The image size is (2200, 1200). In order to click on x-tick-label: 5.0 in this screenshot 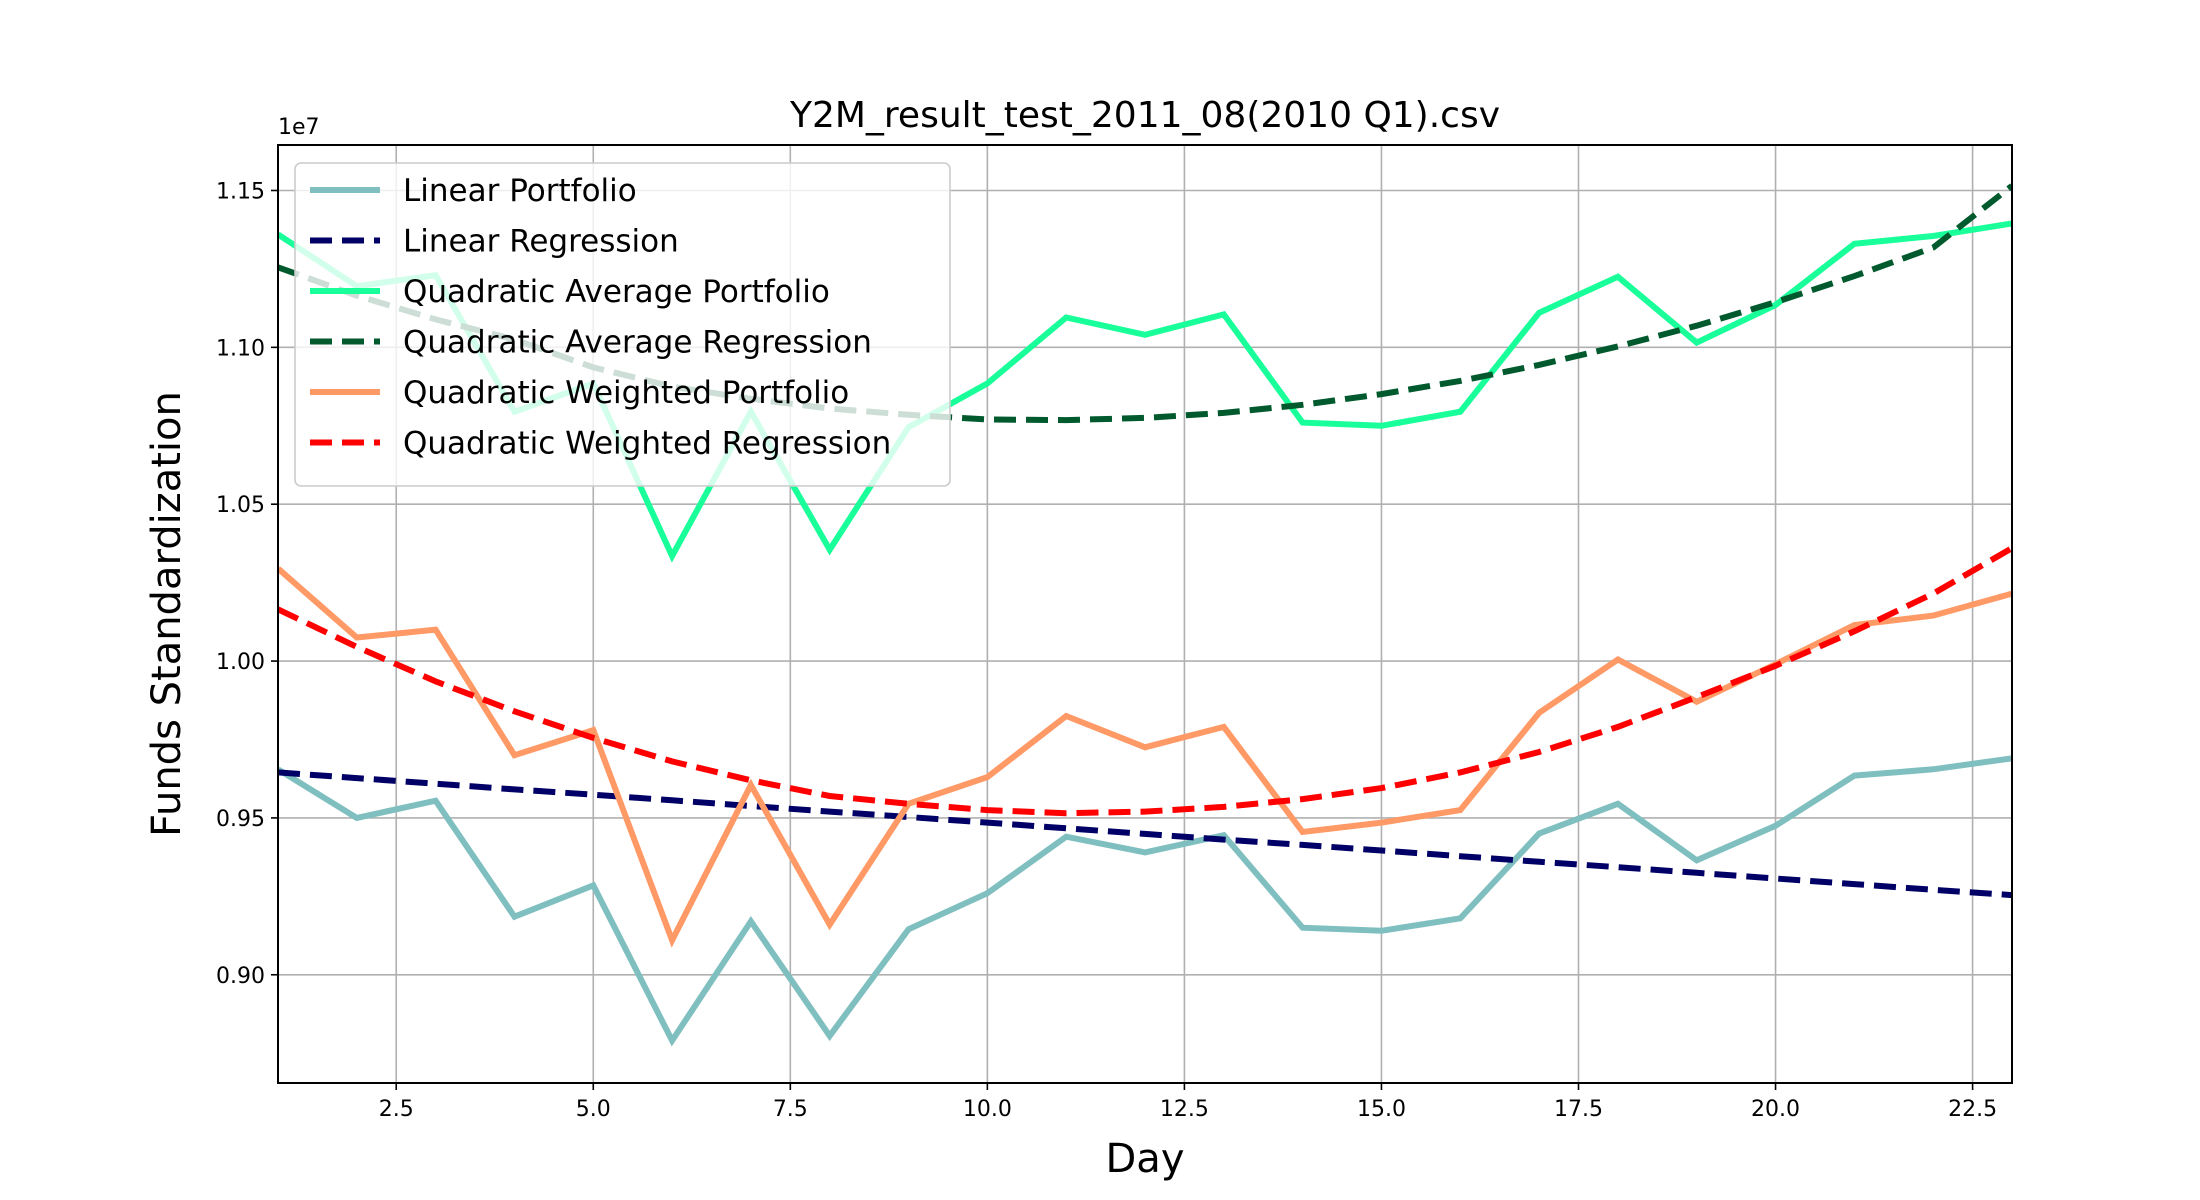, I will do `click(593, 1109)`.